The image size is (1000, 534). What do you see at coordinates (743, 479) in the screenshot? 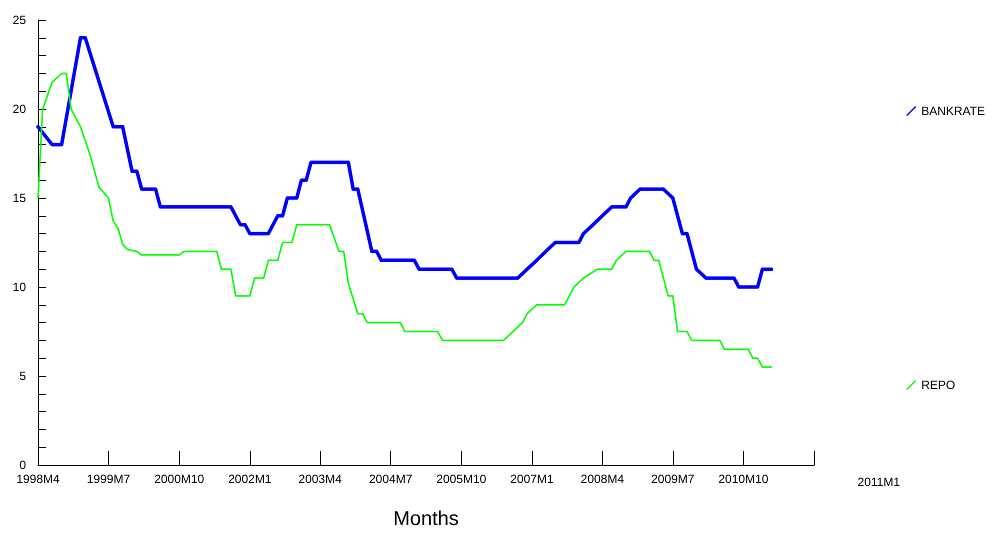
I see `x-tick-label: 2010M10` at bounding box center [743, 479].